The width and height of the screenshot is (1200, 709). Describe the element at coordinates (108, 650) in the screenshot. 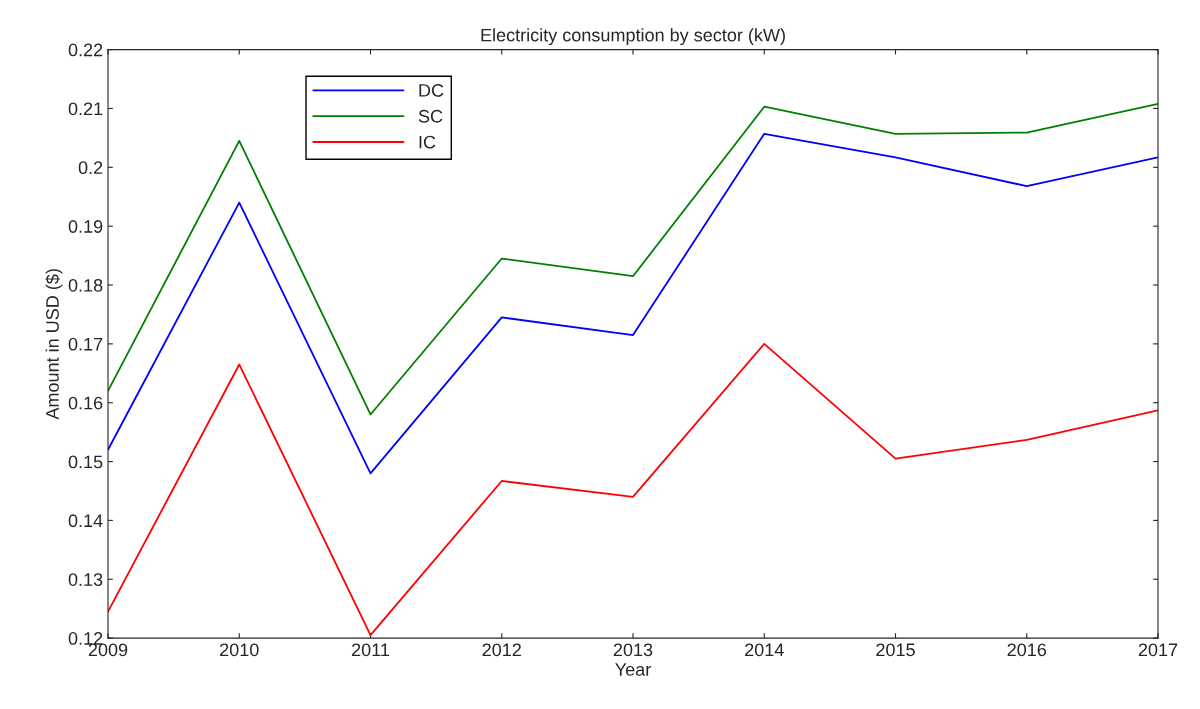

I see `x-tick-label: 2009` at that location.